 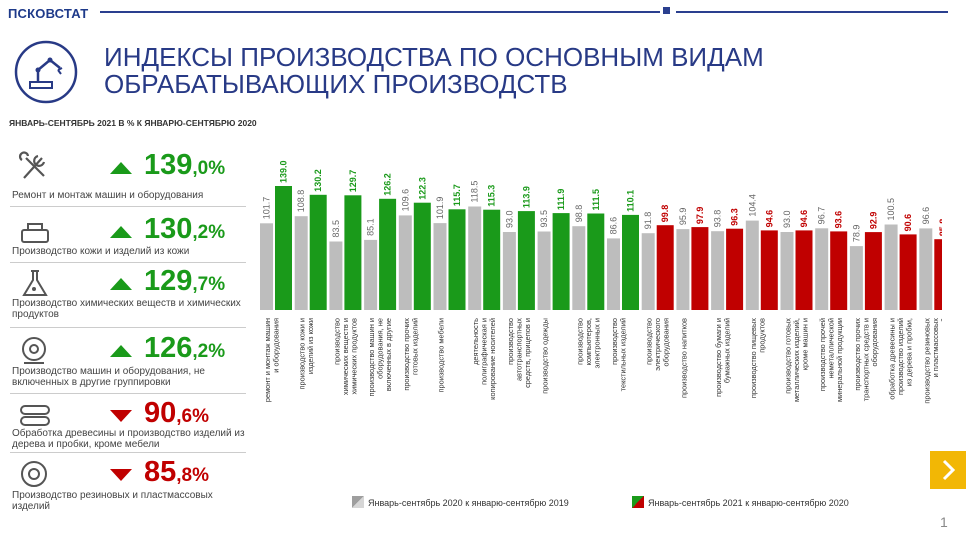 I want to click on legend-swatch-2020, so click(x=358, y=502).